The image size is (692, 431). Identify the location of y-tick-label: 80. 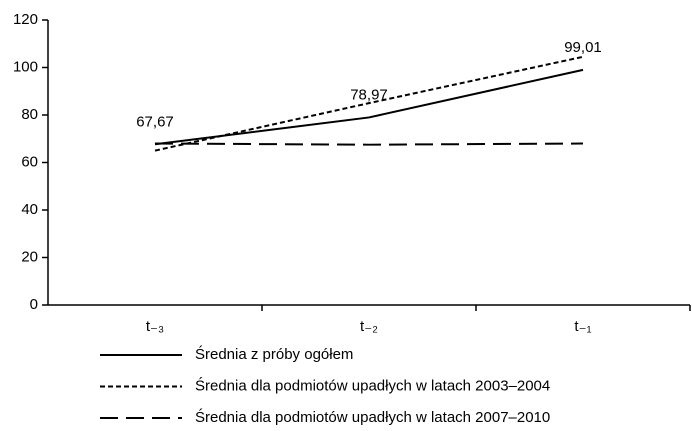
(29, 114).